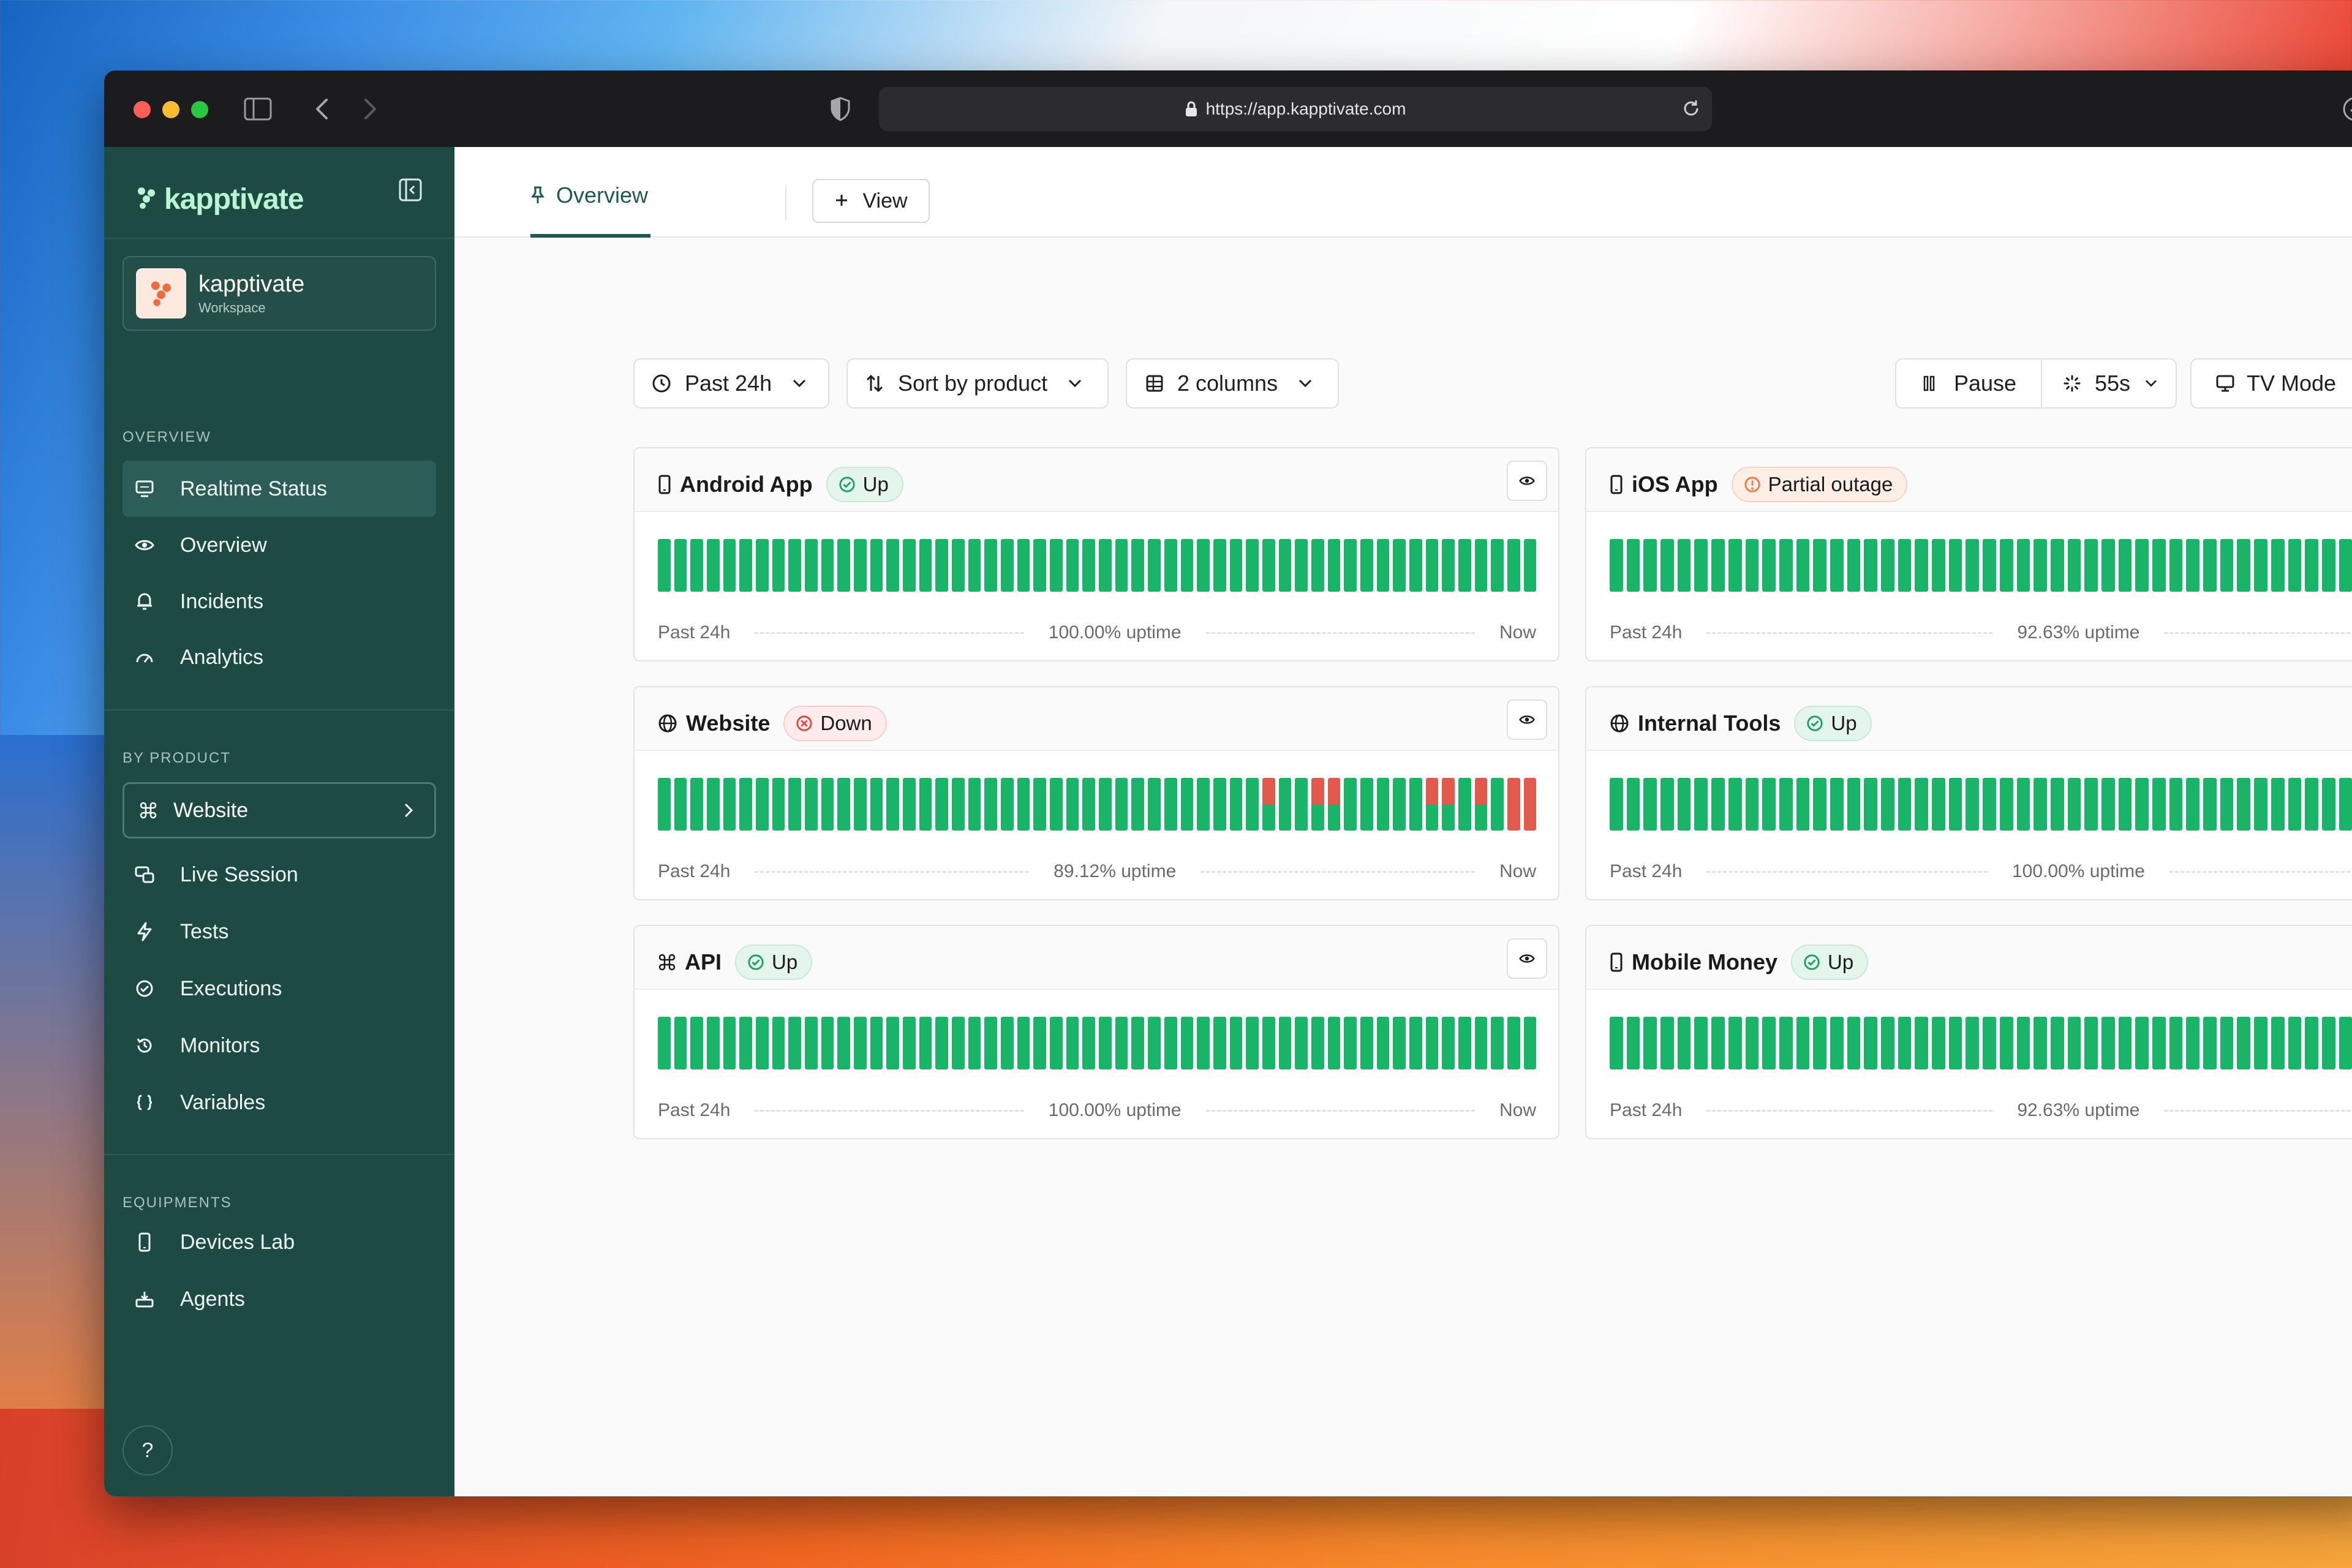  I want to click on sidebar-item-monitors: Monitors, so click(279, 1045).